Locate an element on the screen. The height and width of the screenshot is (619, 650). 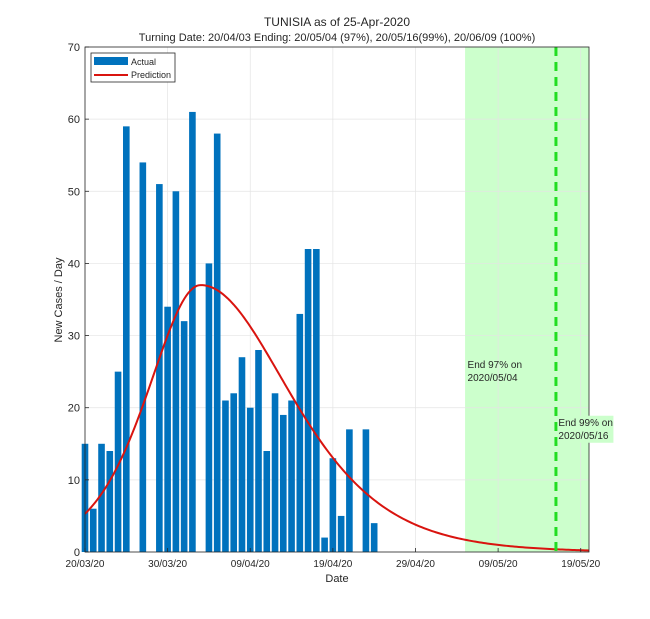
y-tick-label: 10 is located at coordinates (74, 481).